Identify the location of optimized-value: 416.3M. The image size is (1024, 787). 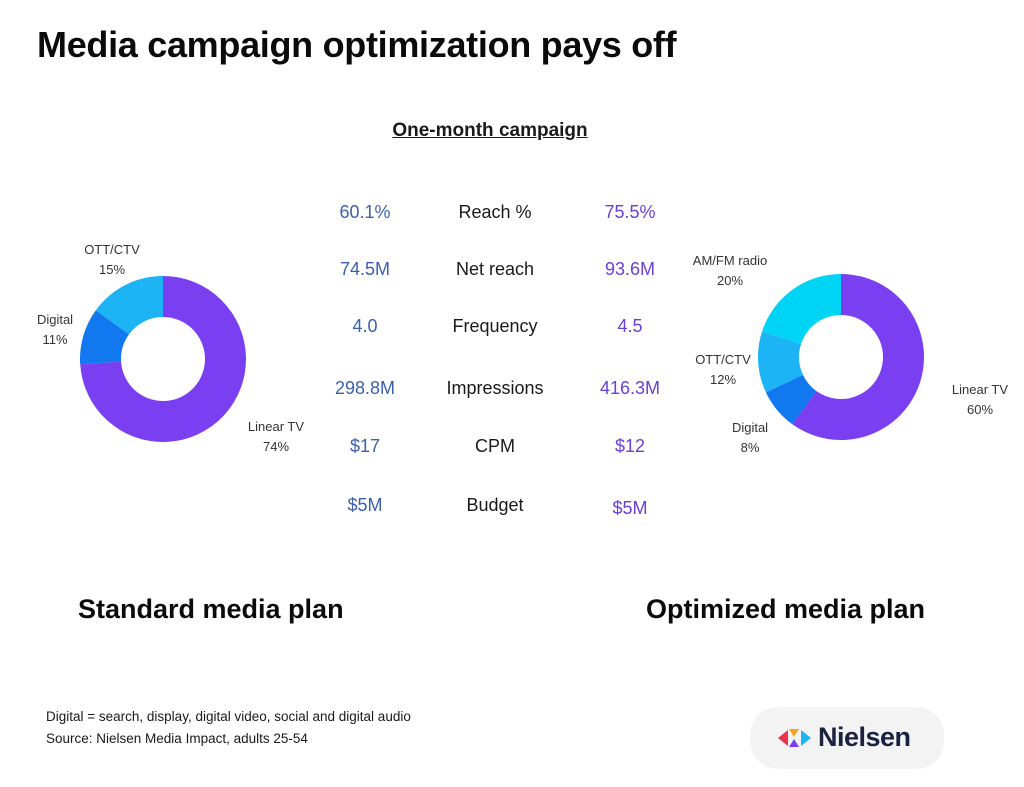
(630, 388).